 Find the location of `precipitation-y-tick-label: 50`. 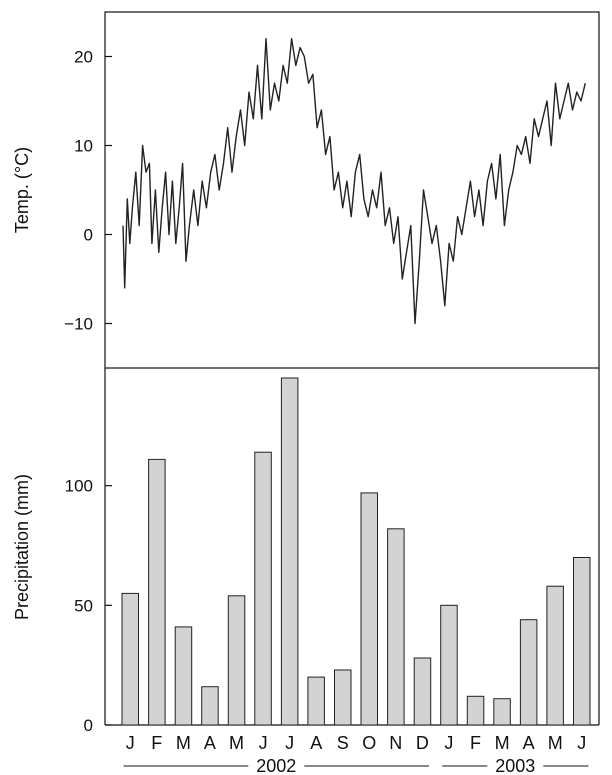

precipitation-y-tick-label: 50 is located at coordinates (83, 605).